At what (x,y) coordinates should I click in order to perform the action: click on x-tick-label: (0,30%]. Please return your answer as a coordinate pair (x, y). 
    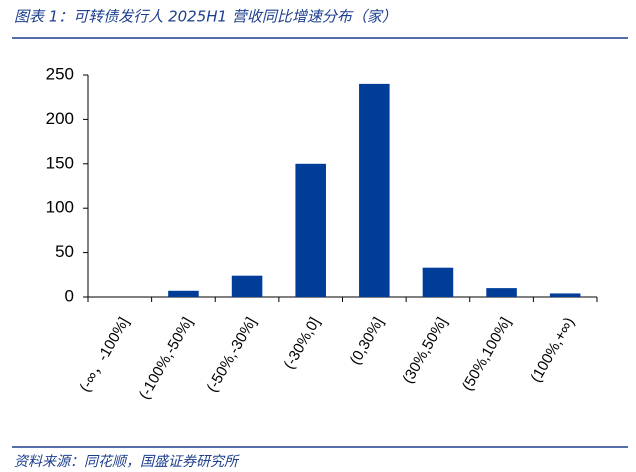
    Looking at the image, I should click on (367, 340).